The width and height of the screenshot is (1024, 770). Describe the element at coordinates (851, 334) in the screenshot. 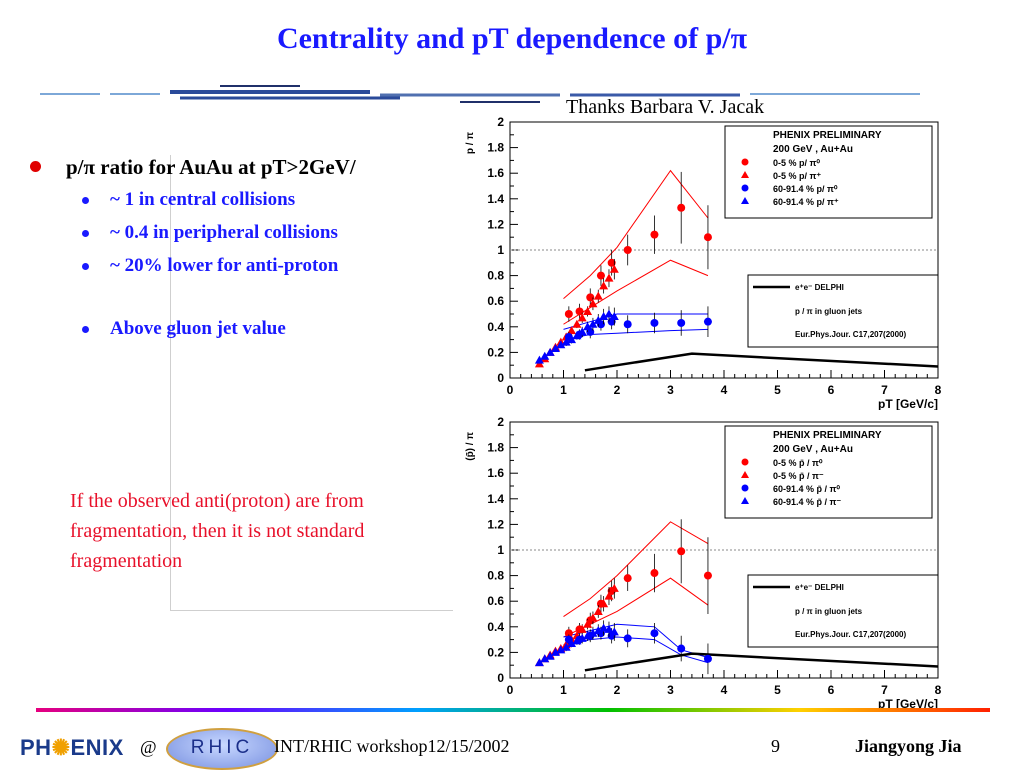

I see `gluon-legend-entry: Eur.Phys.Jour. C17,207(2000)` at that location.